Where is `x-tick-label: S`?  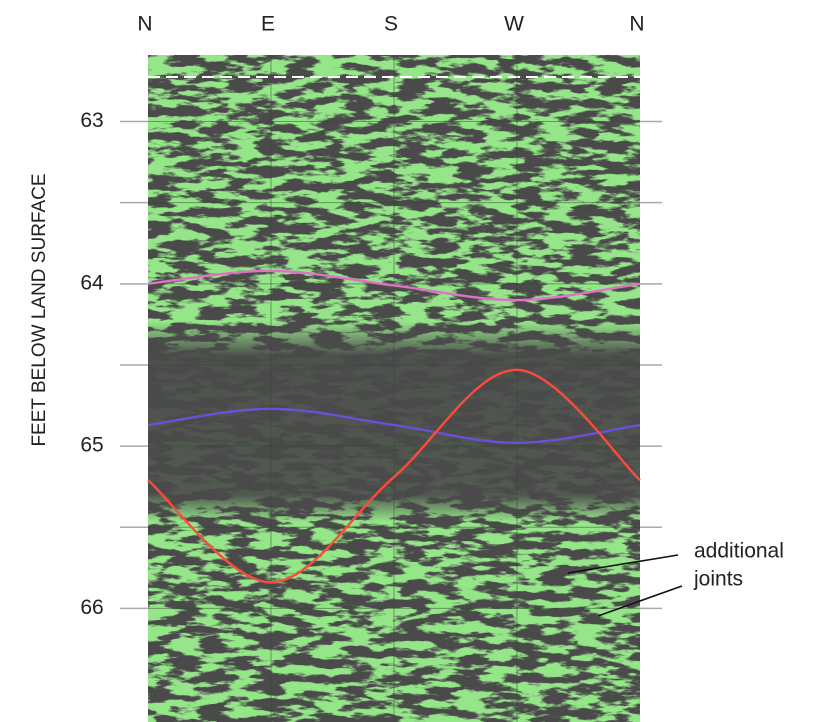
x-tick-label: S is located at coordinates (391, 24).